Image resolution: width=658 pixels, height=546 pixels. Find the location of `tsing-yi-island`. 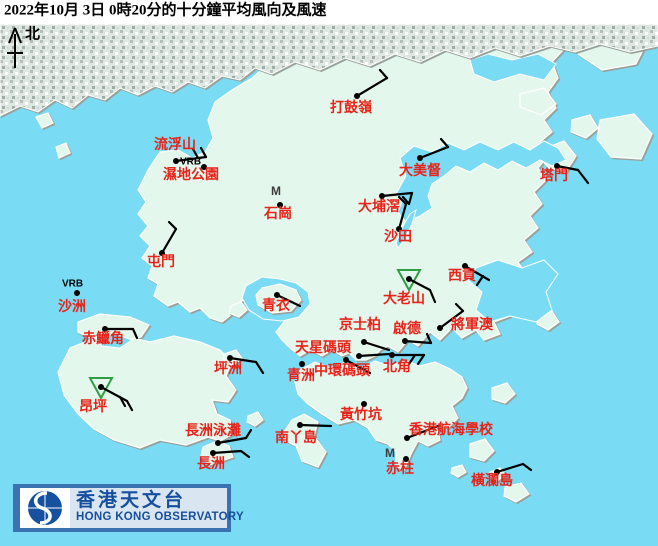

tsing-yi-island is located at coordinates (278, 298).